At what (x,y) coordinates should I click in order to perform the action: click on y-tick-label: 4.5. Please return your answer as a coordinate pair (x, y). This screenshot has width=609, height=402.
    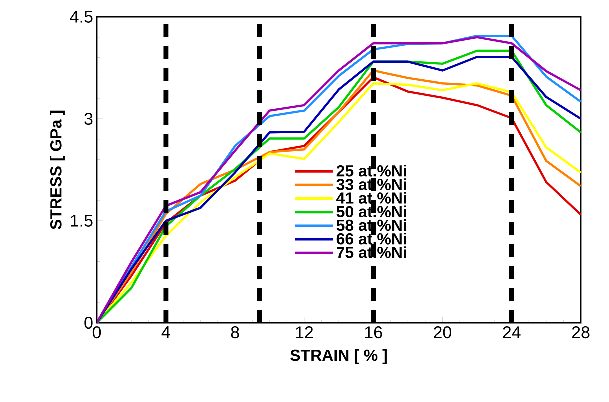
    Looking at the image, I should click on (81, 17).